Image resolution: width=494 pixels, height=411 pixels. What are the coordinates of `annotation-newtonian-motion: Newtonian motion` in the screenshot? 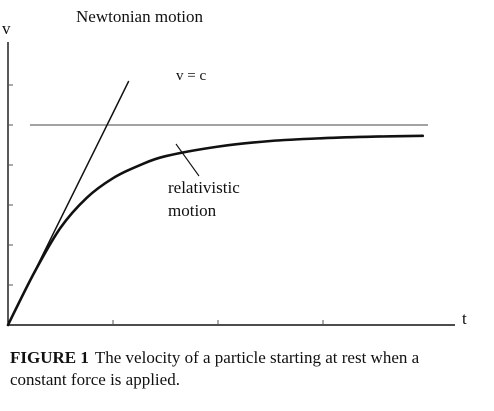 It's located at (140, 16).